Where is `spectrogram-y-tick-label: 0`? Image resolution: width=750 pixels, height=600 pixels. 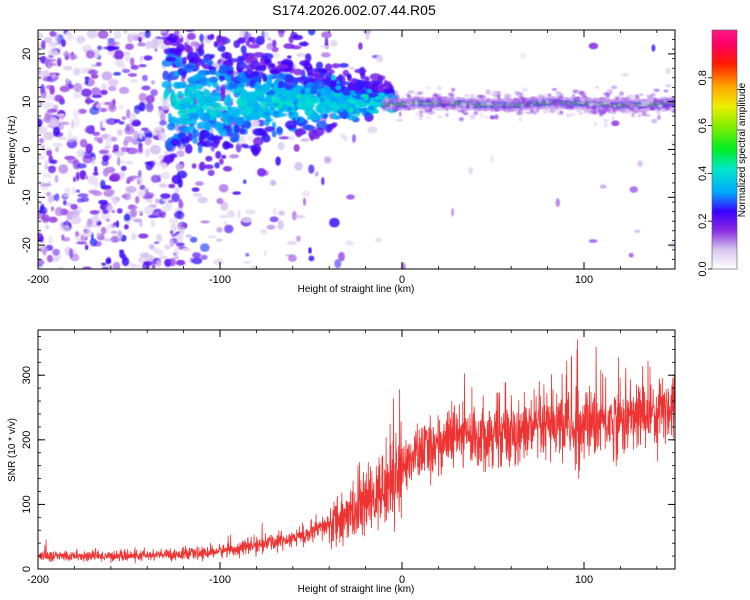 spectrogram-y-tick-label: 0 is located at coordinates (27, 149).